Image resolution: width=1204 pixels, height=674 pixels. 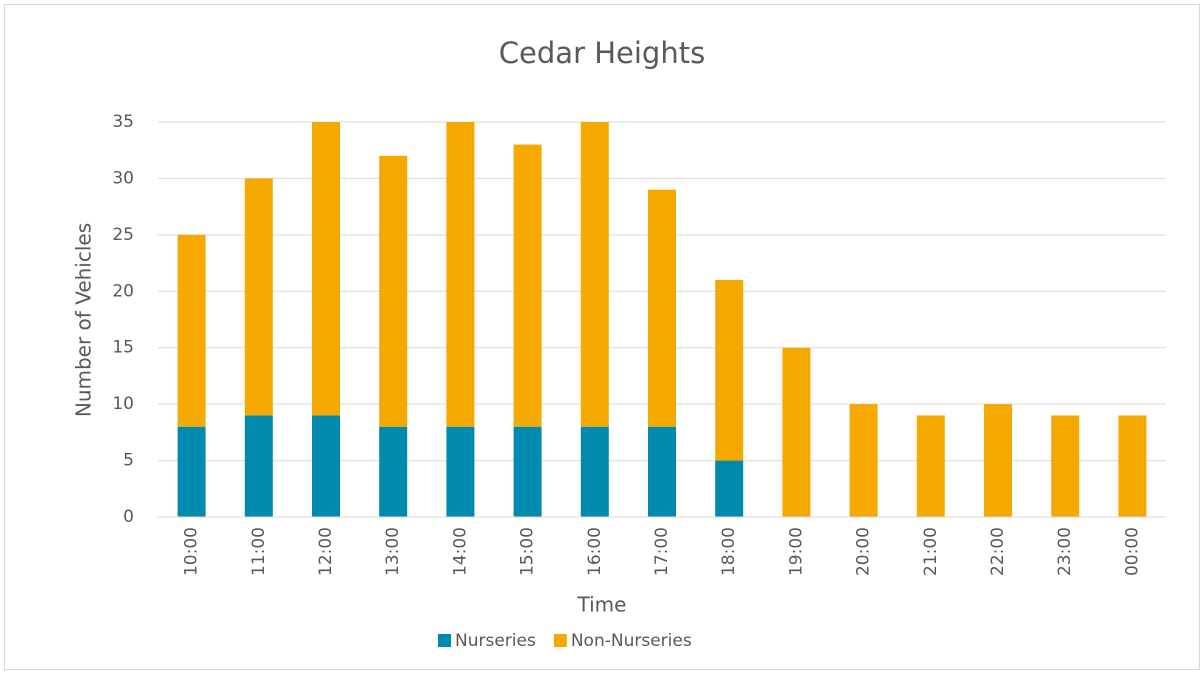 What do you see at coordinates (998, 551) in the screenshot?
I see `x-tick-label: 22:00` at bounding box center [998, 551].